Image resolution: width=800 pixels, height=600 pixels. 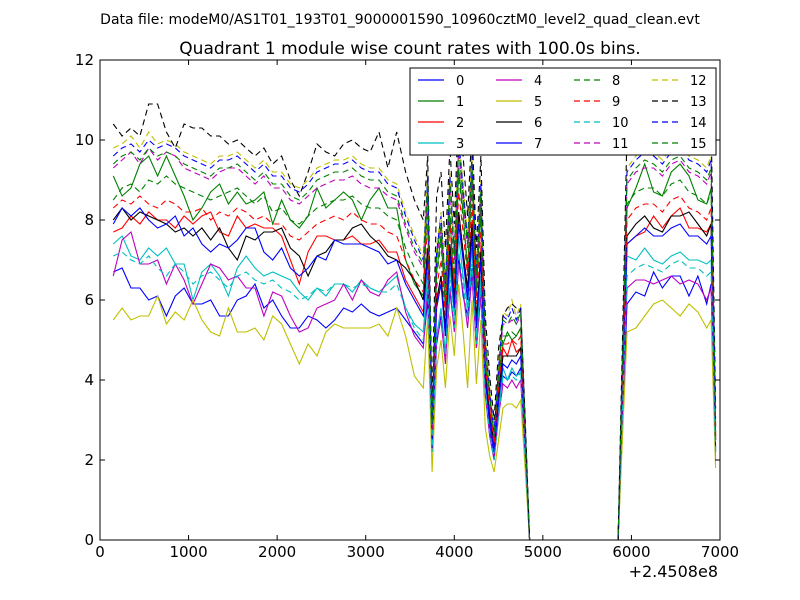 I want to click on legend-label-10: 10, so click(x=620, y=123).